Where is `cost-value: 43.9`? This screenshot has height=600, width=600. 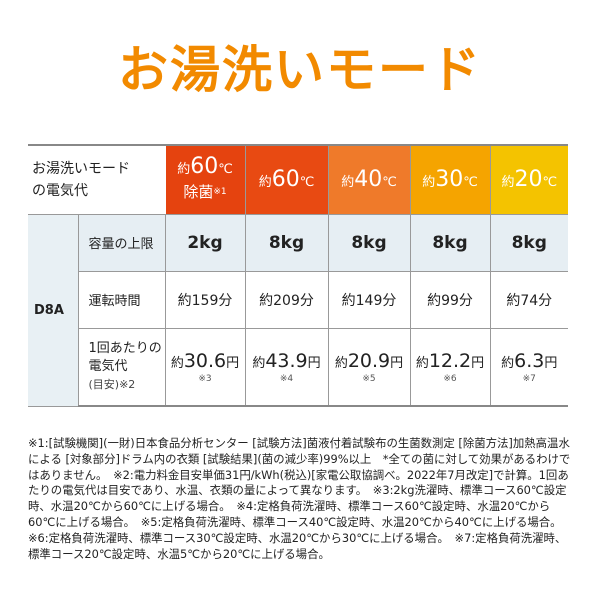 cost-value: 43.9 is located at coordinates (286, 360).